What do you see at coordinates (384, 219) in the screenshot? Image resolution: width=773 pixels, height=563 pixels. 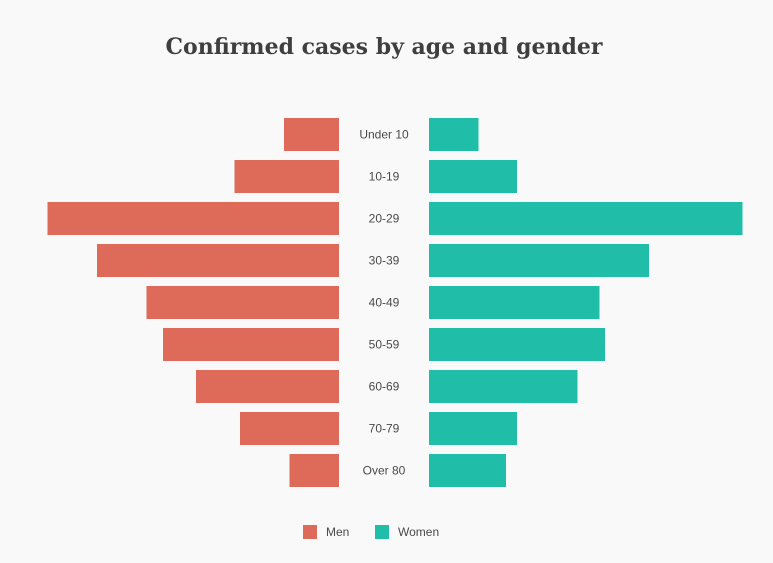 I see `category-label-20-29: 20-29` at bounding box center [384, 219].